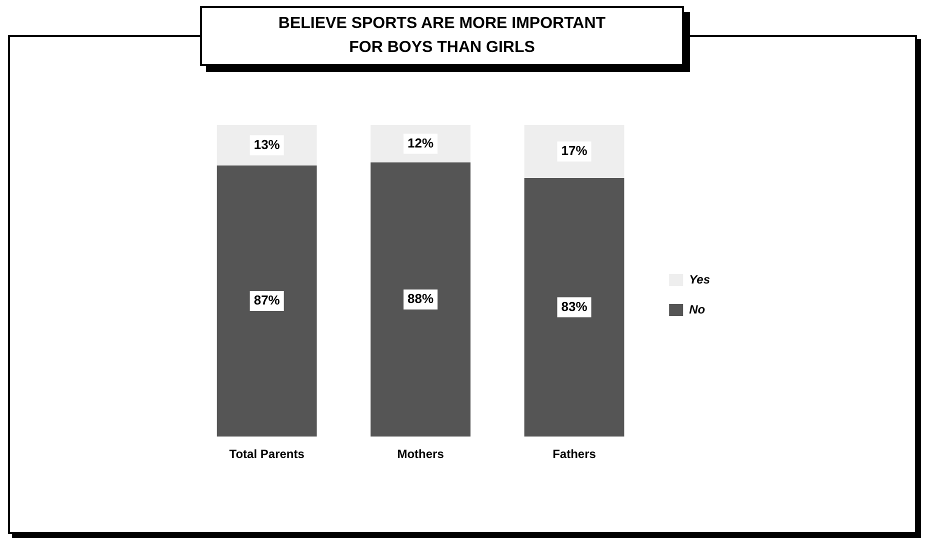 Image resolution: width=928 pixels, height=546 pixels. What do you see at coordinates (267, 144) in the screenshot?
I see `data-label: 13%` at bounding box center [267, 144].